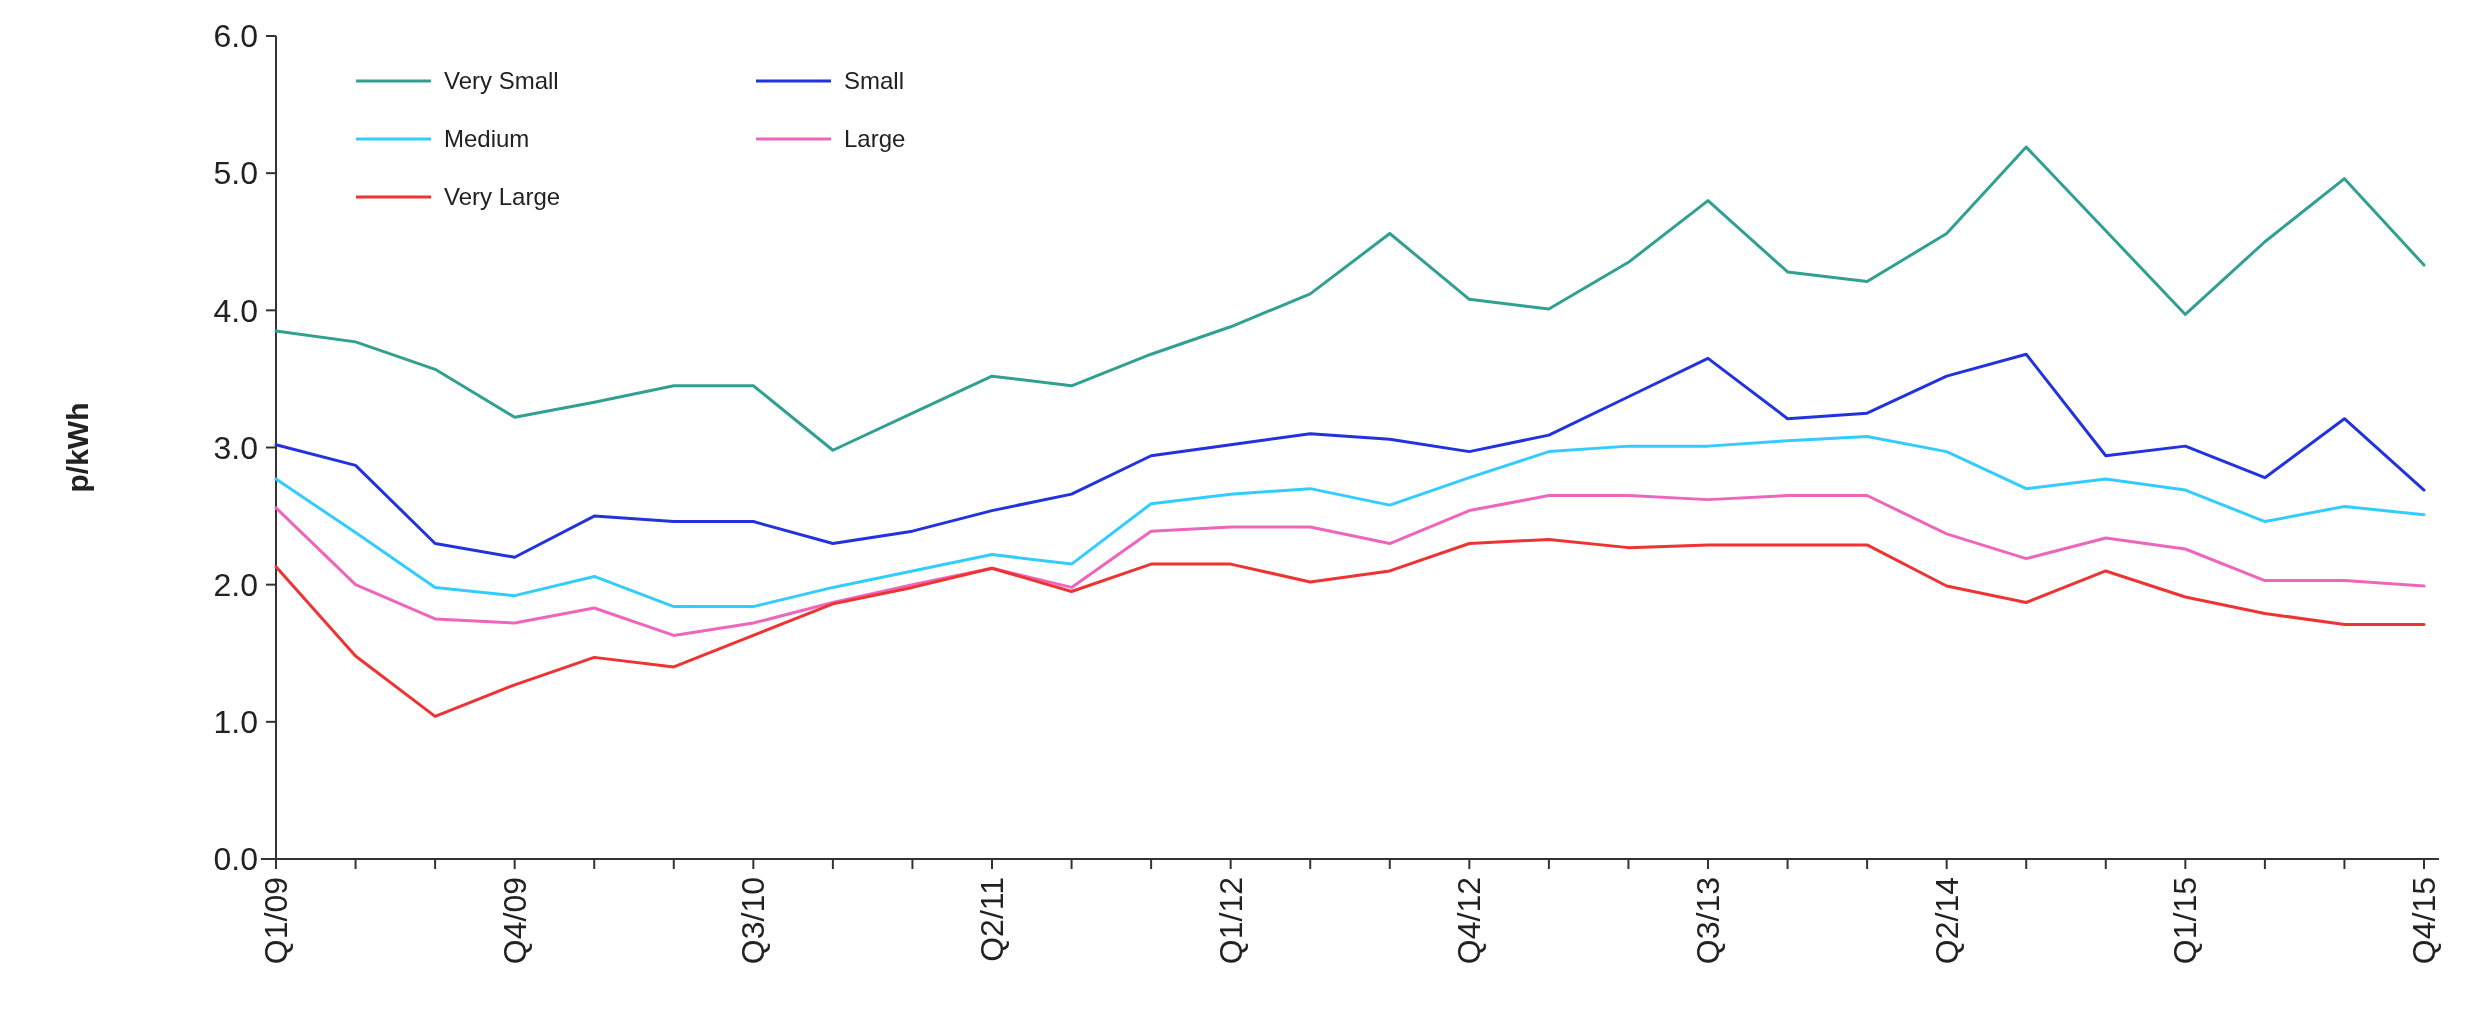 Image resolution: width=2471 pixels, height=1029 pixels. Describe the element at coordinates (235, 36) in the screenshot. I see `y-tick-label: 6.0` at that location.